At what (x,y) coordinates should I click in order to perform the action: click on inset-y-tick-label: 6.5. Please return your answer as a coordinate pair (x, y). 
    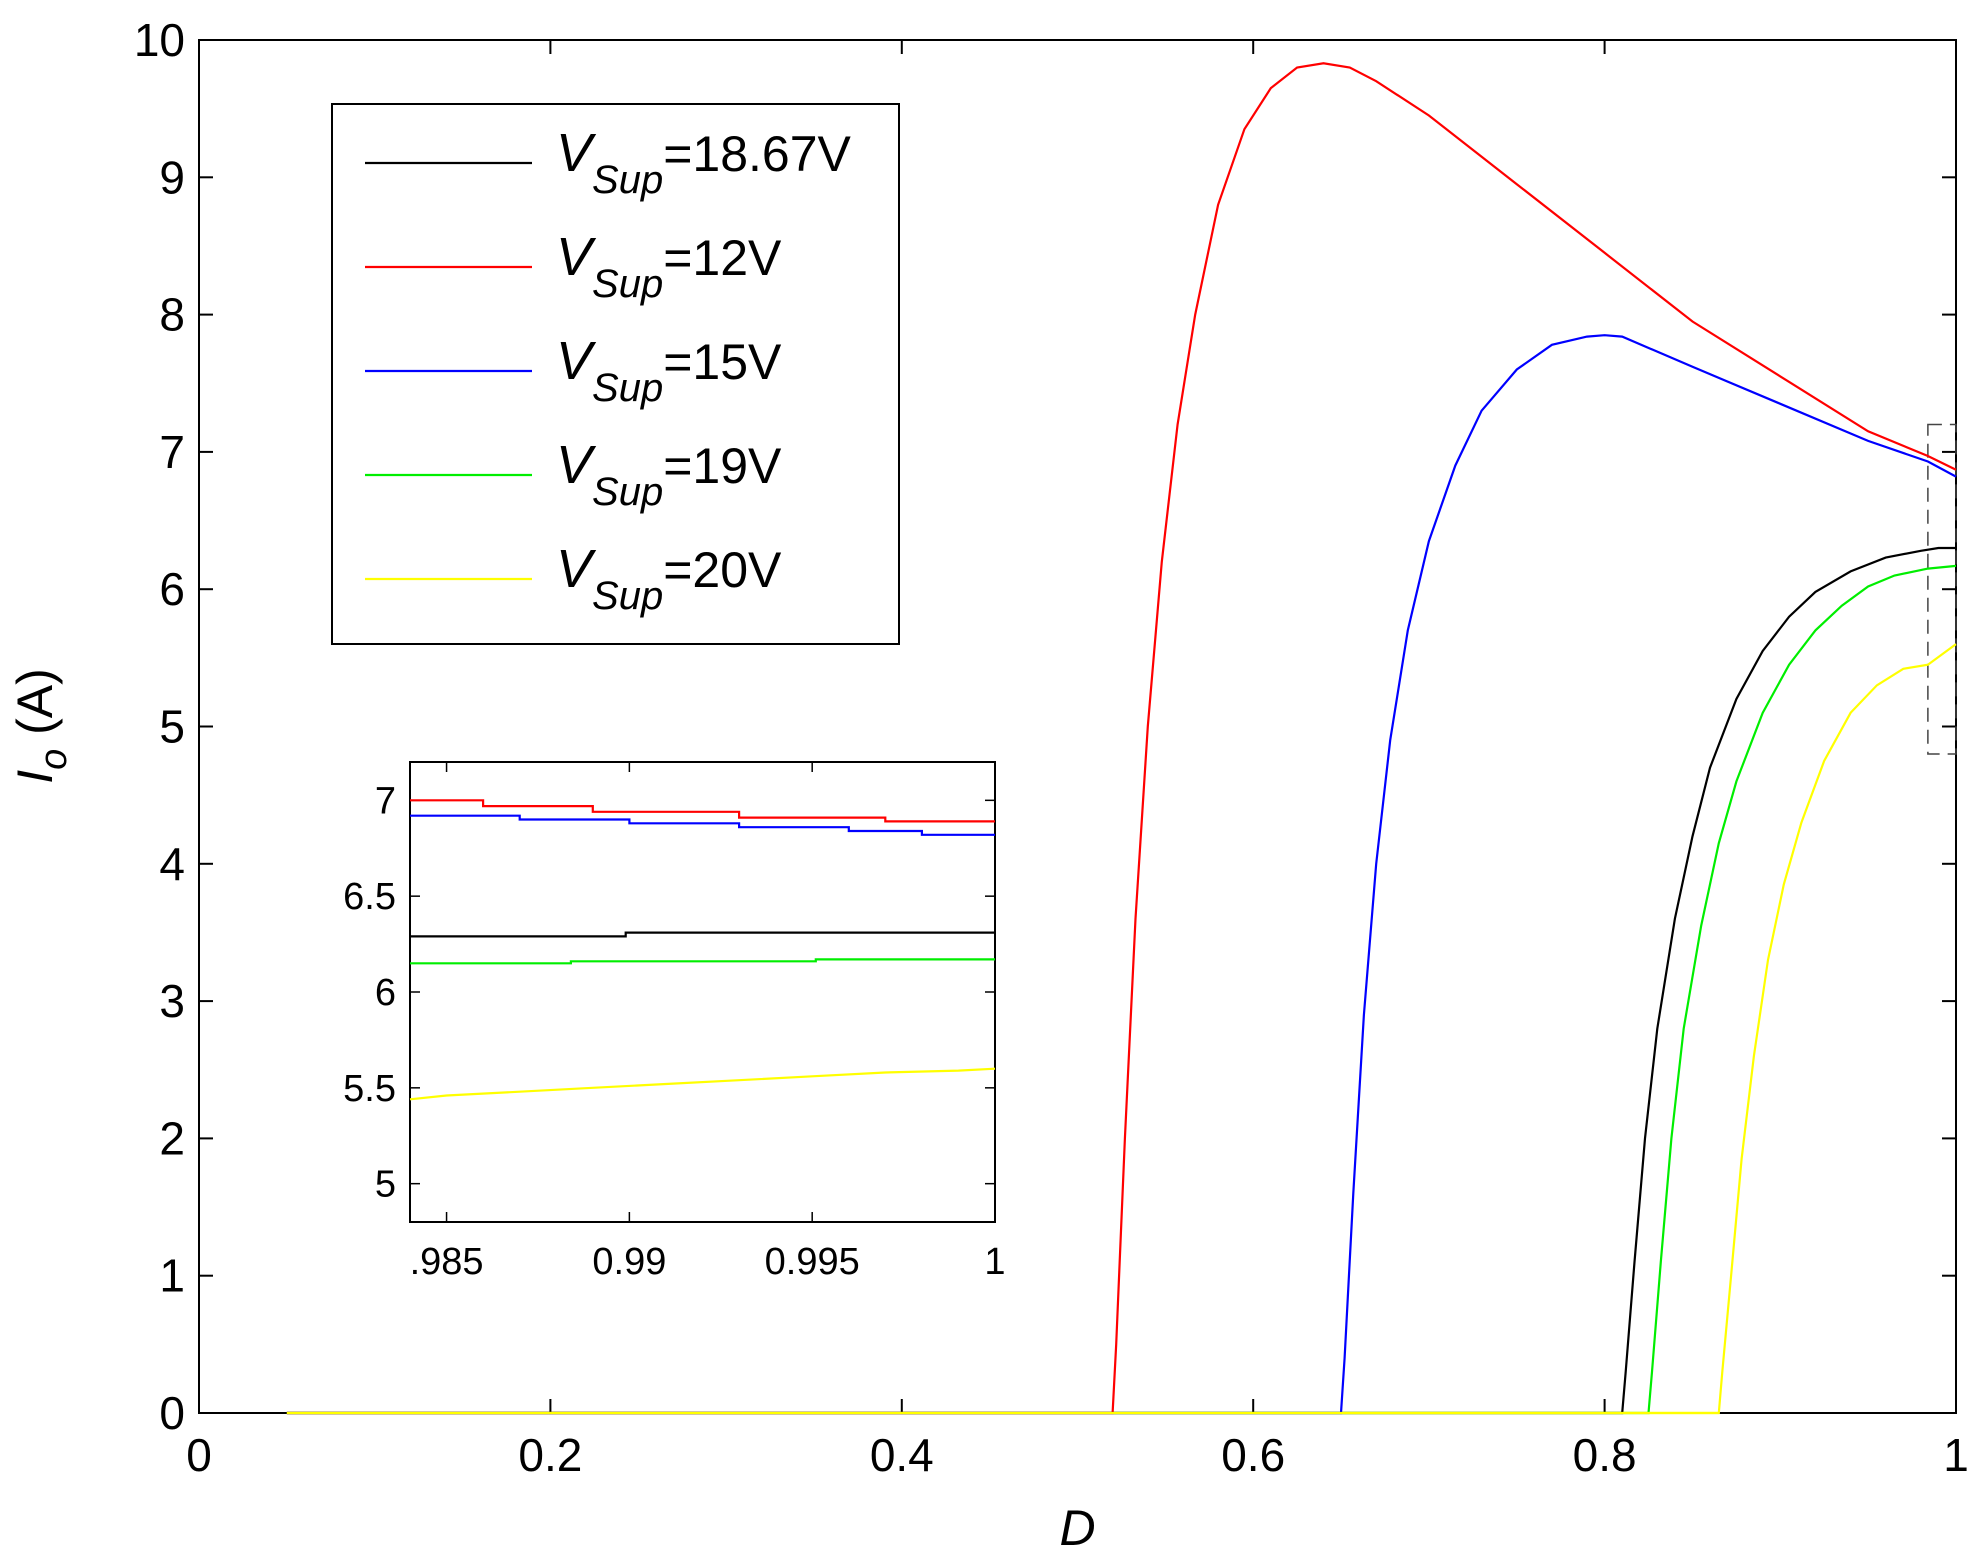
    Looking at the image, I should click on (369, 897).